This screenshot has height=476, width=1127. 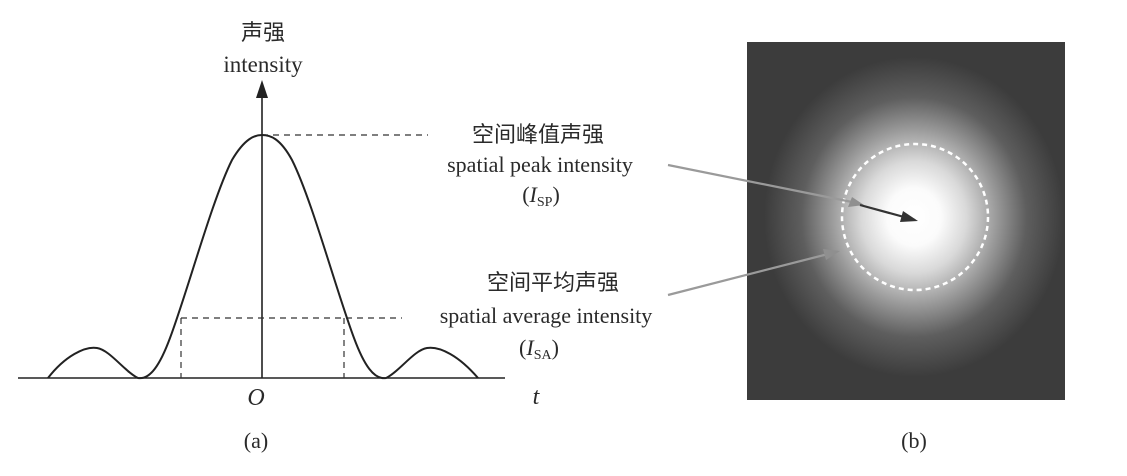 I want to click on peak-symbol: (ISP), so click(x=541, y=196).